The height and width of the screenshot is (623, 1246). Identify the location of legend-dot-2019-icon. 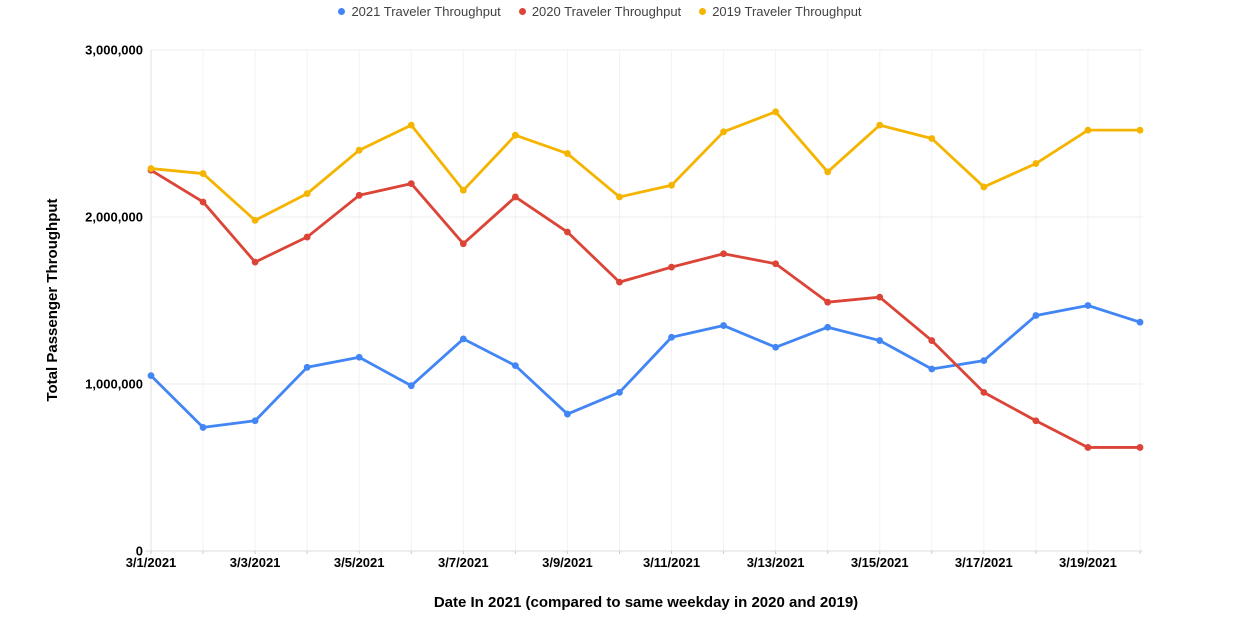
(703, 11).